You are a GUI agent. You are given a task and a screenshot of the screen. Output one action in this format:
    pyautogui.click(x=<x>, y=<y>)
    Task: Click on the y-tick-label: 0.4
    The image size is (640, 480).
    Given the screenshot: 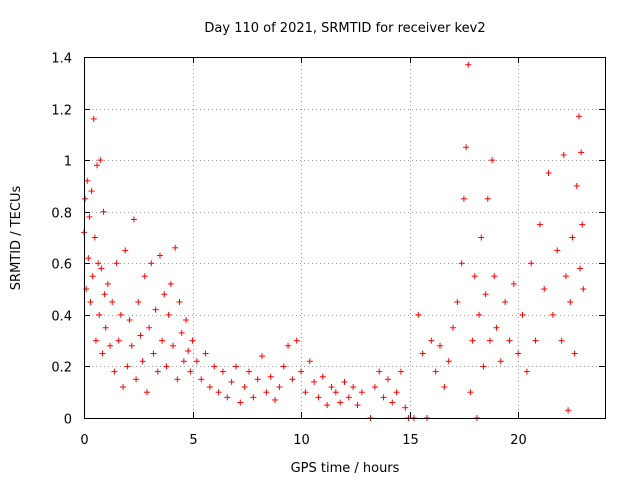 What is the action you would take?
    pyautogui.click(x=61, y=317)
    